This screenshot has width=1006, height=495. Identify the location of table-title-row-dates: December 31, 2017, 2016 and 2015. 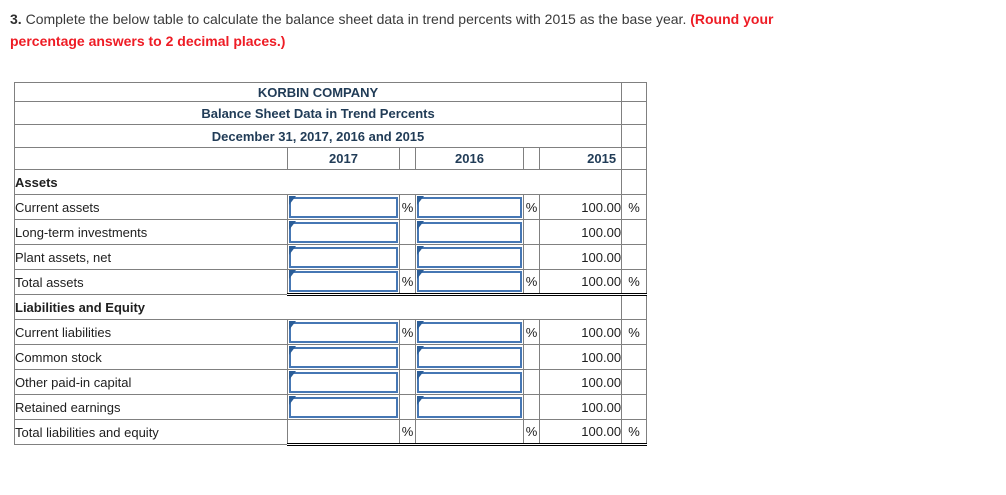
(330, 136).